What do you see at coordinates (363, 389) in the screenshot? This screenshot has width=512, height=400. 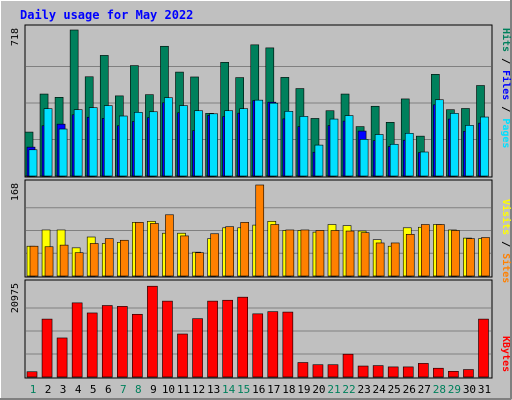 I see `day-label-23: 23` at bounding box center [363, 389].